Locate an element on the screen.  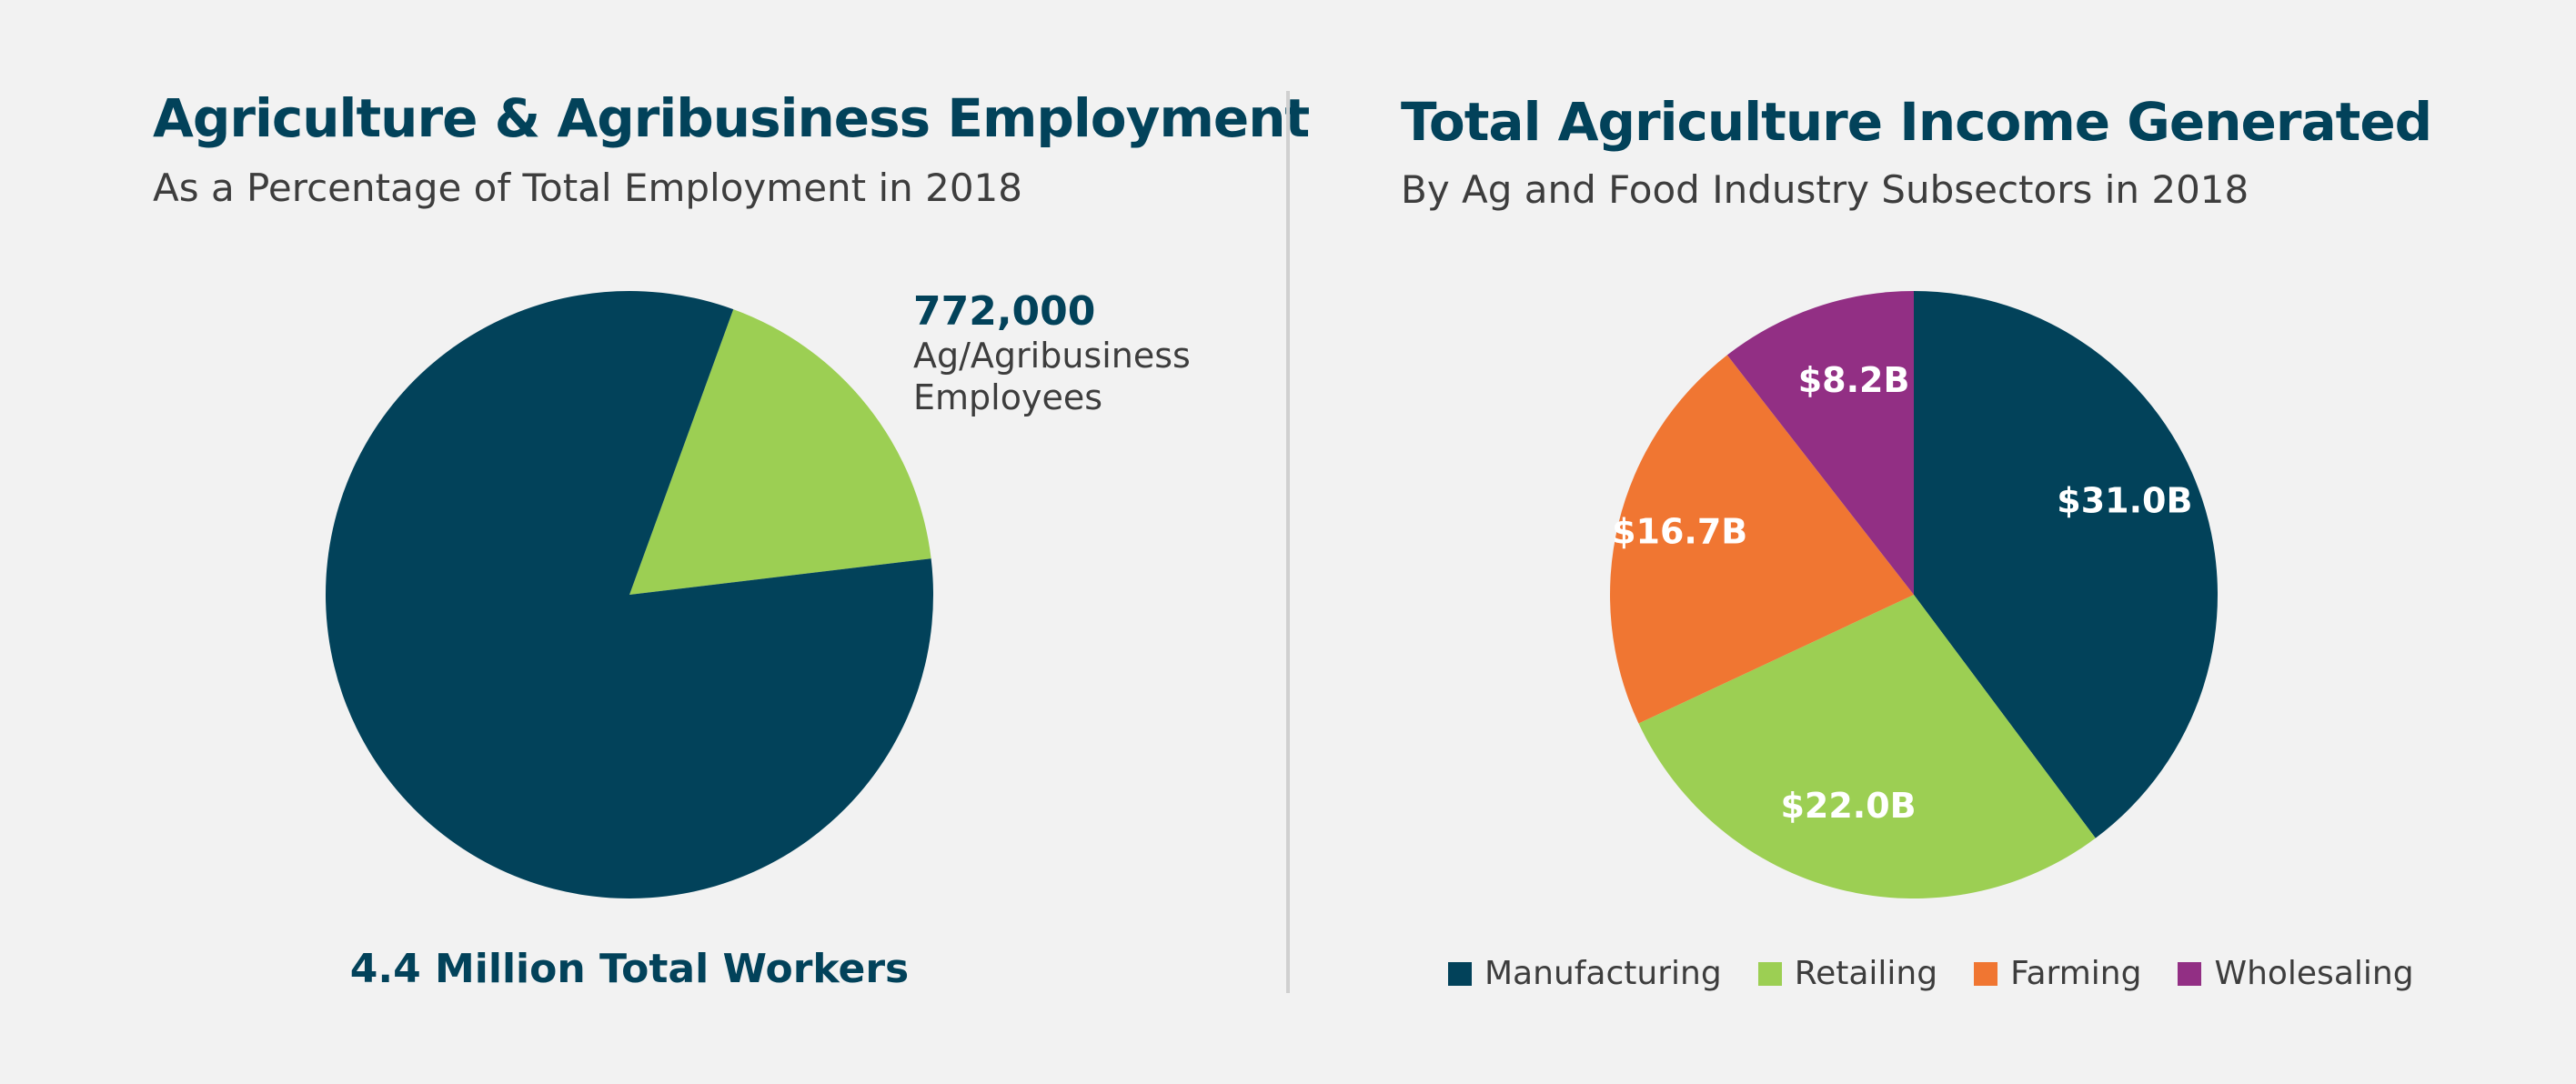
legend-item-retailing: Retailing is located at coordinates (1847, 973).